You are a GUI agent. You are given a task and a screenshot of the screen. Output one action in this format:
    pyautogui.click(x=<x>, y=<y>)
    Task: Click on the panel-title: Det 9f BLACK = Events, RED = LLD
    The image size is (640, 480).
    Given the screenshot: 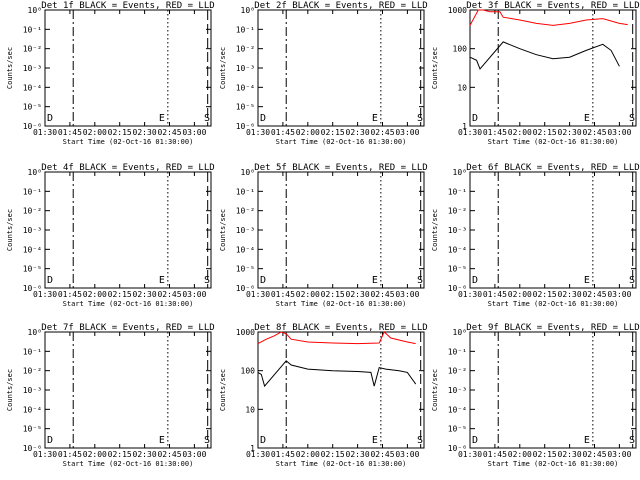 What is the action you would take?
    pyautogui.click(x=552, y=328)
    